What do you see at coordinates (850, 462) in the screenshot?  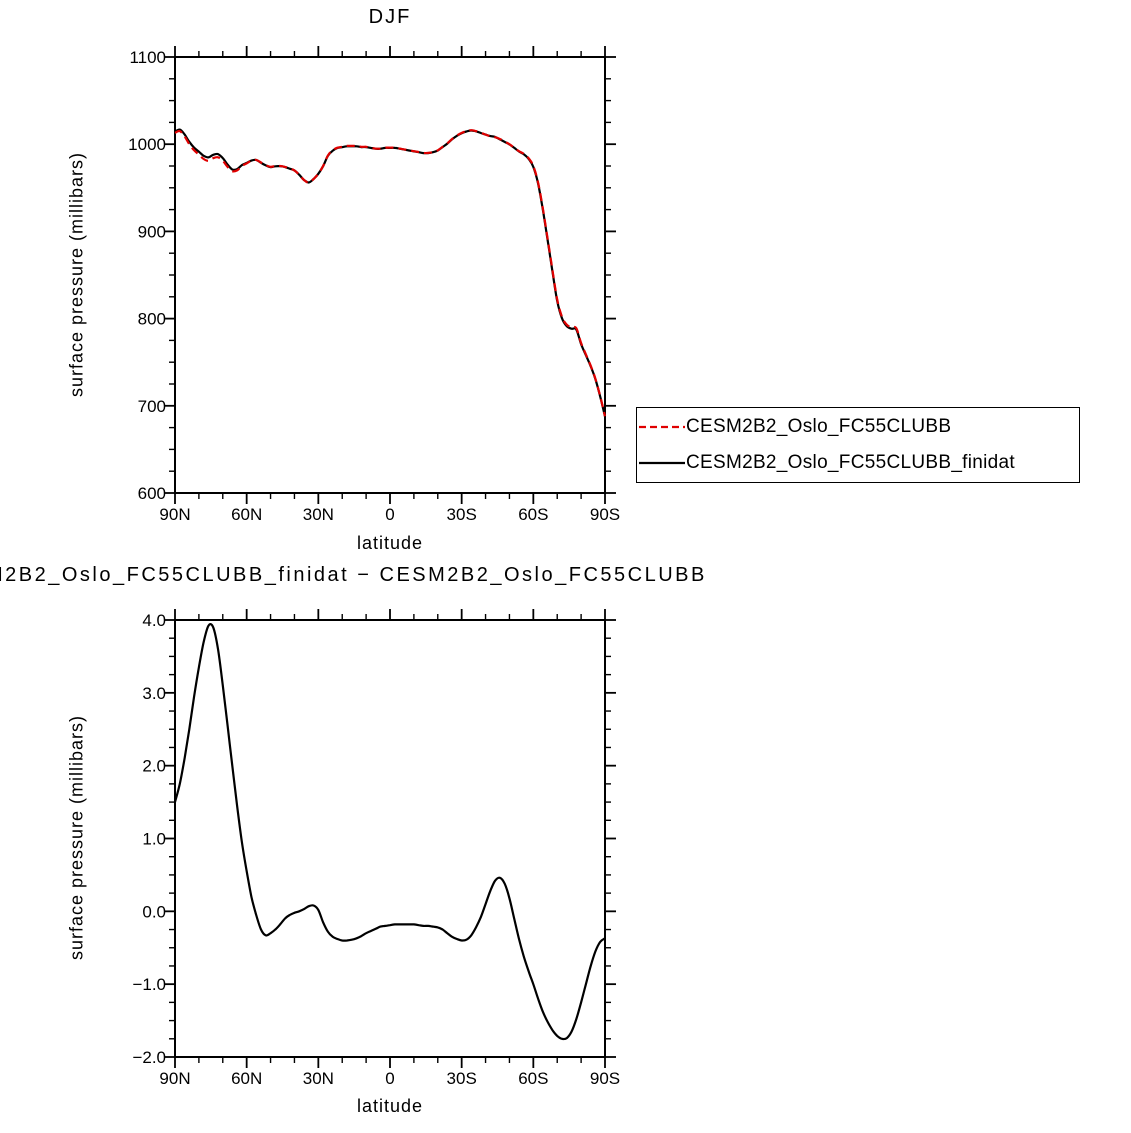 I see `legend-label-finidat: CESM2B2_Oslo_FC55CLUBB_finidat` at bounding box center [850, 462].